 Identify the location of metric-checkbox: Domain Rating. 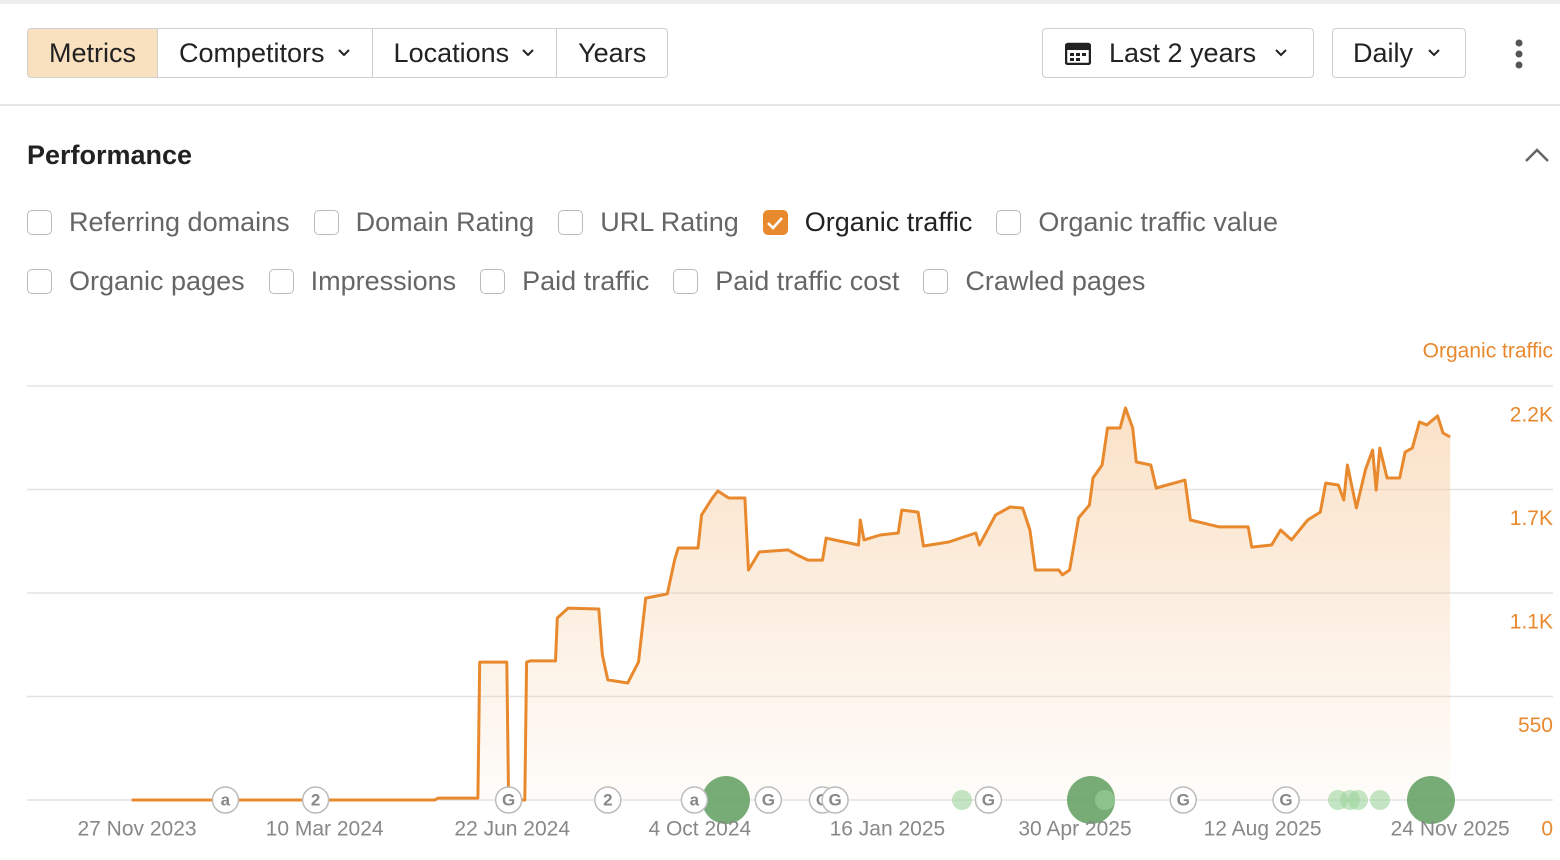
(424, 222).